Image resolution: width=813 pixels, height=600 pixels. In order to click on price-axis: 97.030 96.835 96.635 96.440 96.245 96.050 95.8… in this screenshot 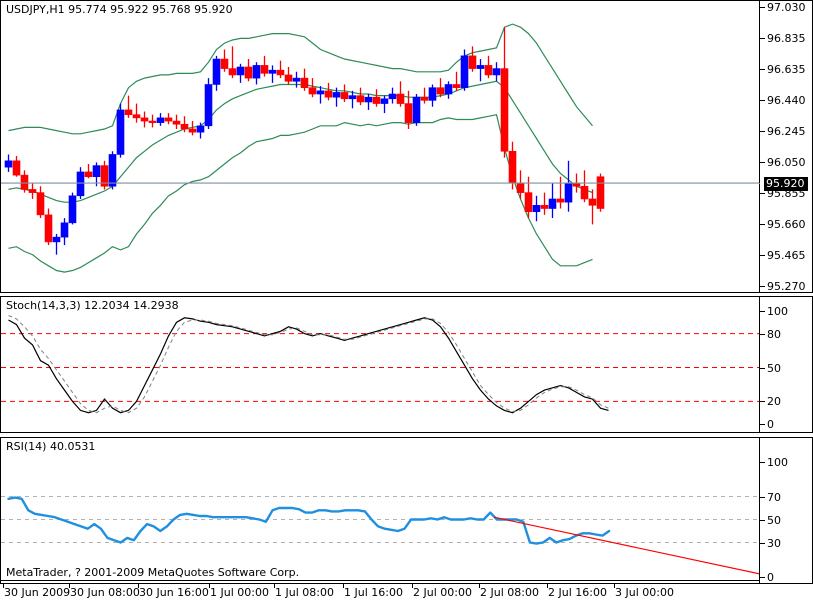, I will do `click(785, 146)`.